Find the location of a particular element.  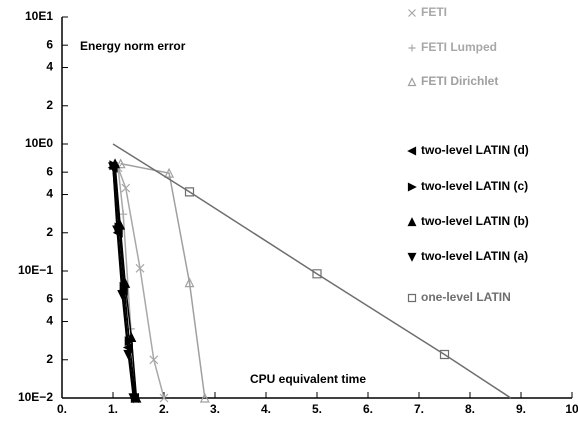

annotation: Energy norm error is located at coordinates (133, 46).